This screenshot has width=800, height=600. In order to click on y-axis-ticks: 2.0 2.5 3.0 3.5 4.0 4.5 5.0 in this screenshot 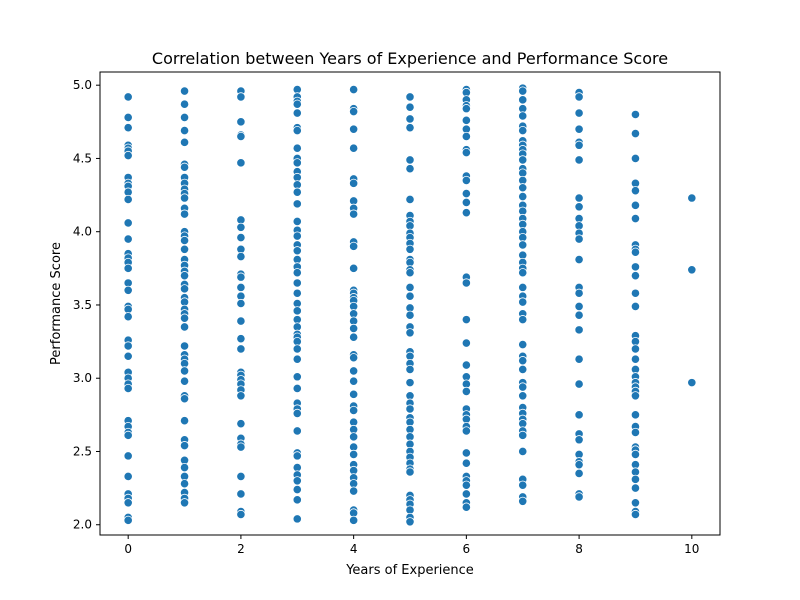, I will do `click(86, 305)`.